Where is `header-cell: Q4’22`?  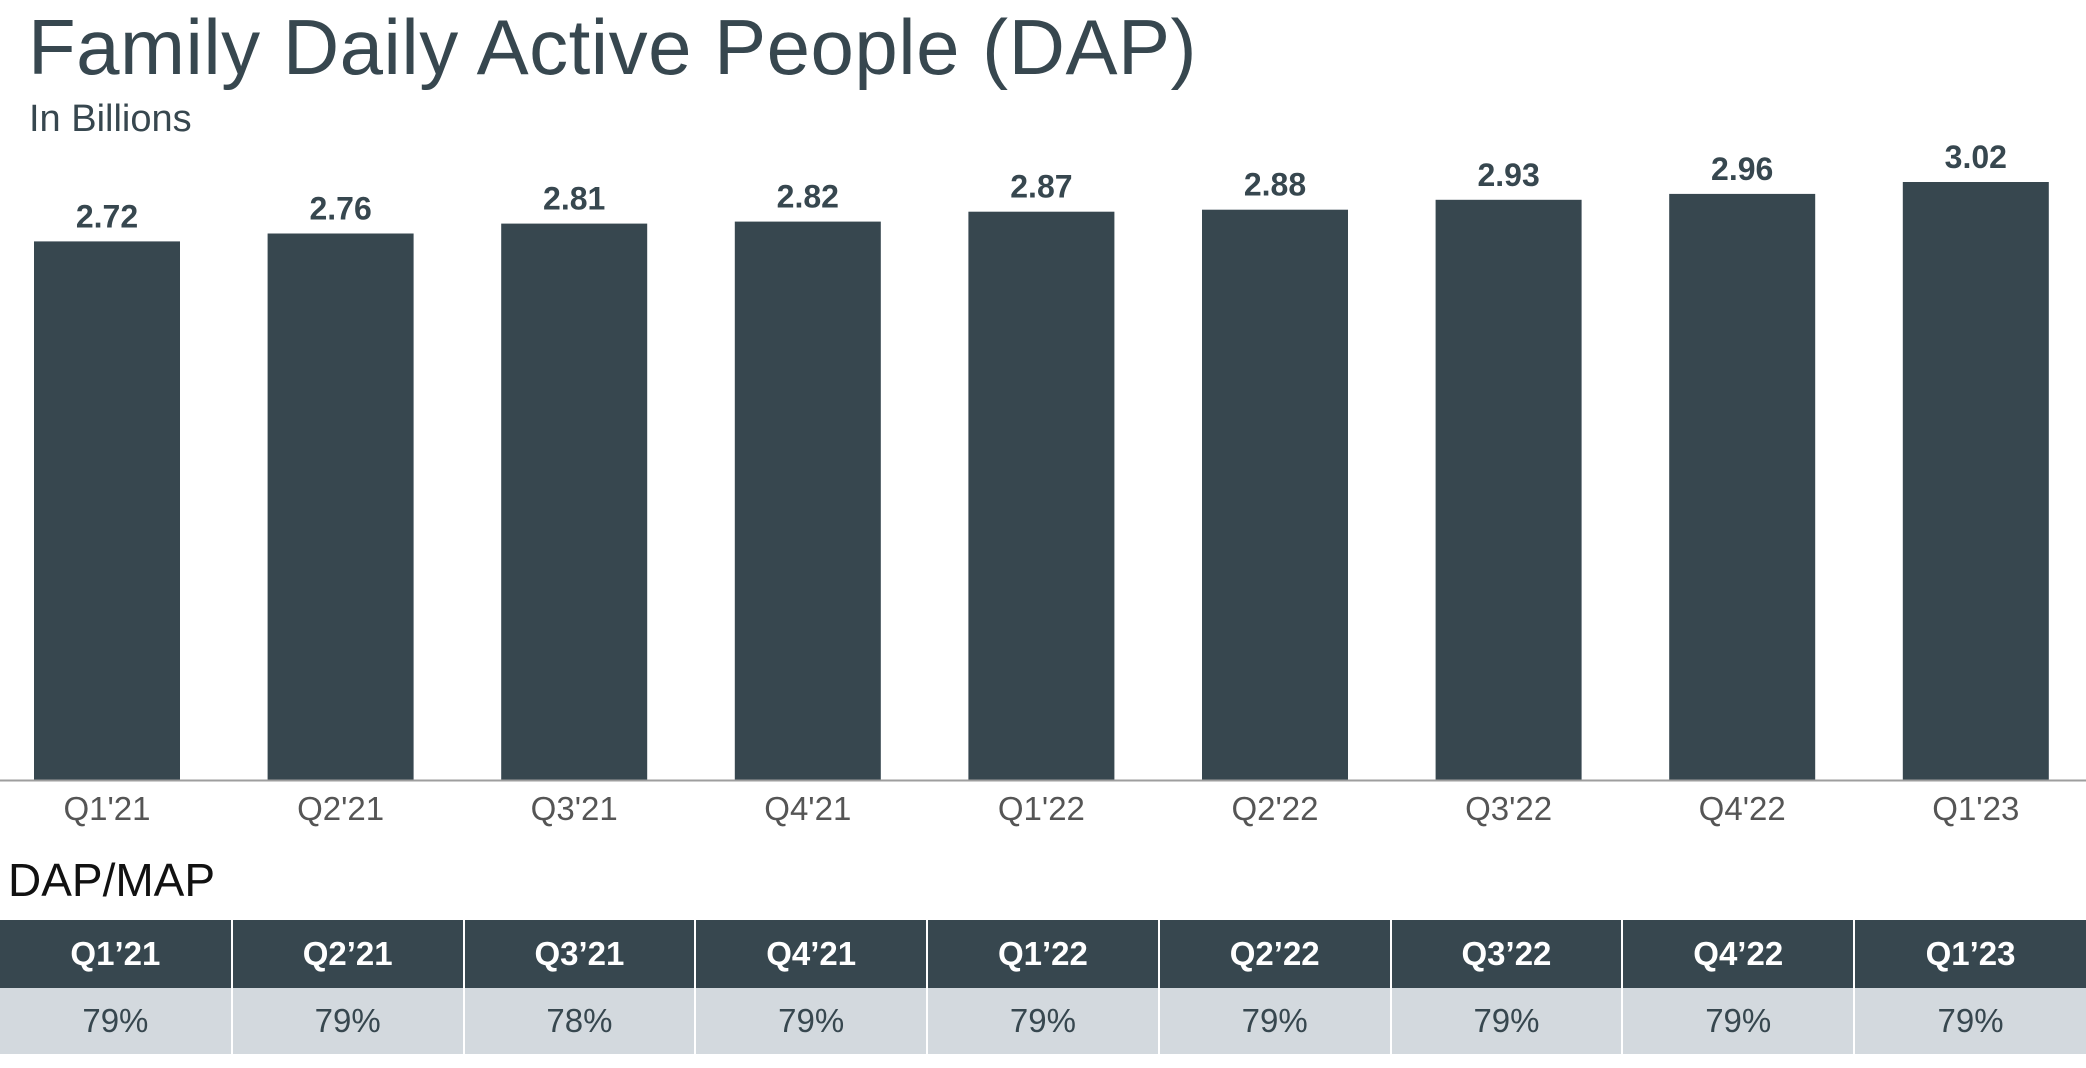
header-cell: Q4’22 is located at coordinates (1739, 954).